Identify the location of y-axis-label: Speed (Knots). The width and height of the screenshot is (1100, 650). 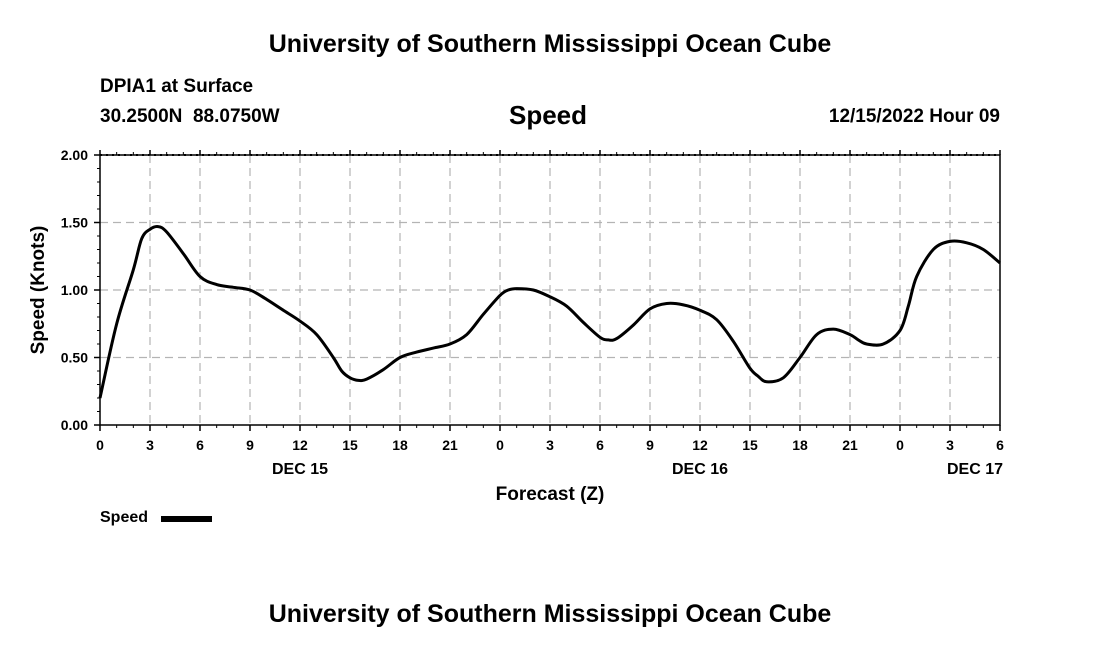
(38, 290).